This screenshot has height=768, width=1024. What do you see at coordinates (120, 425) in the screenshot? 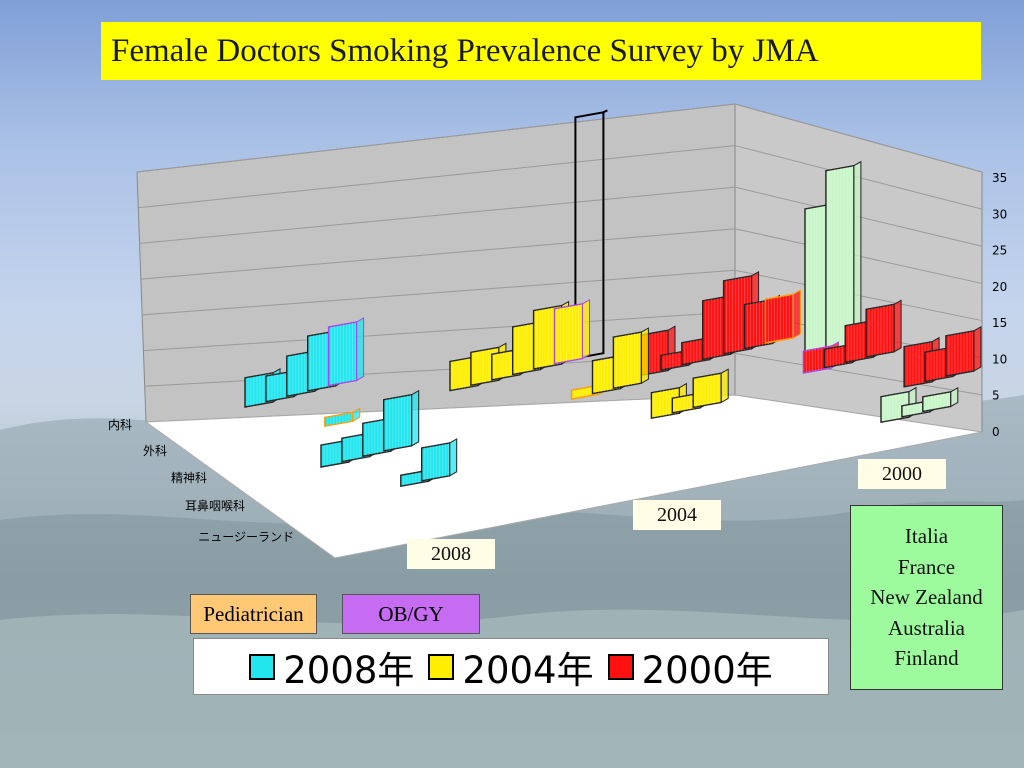
I see `row-label-0: 内科` at bounding box center [120, 425].